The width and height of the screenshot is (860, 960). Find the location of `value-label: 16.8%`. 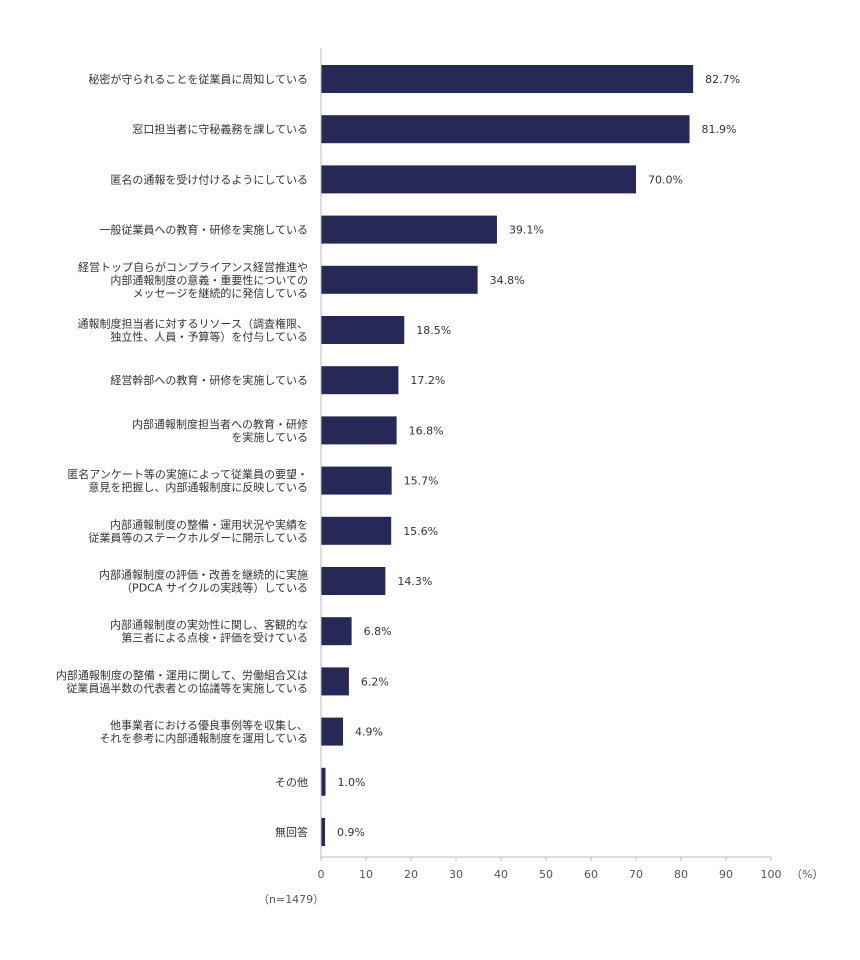

value-label: 16.8% is located at coordinates (426, 430).